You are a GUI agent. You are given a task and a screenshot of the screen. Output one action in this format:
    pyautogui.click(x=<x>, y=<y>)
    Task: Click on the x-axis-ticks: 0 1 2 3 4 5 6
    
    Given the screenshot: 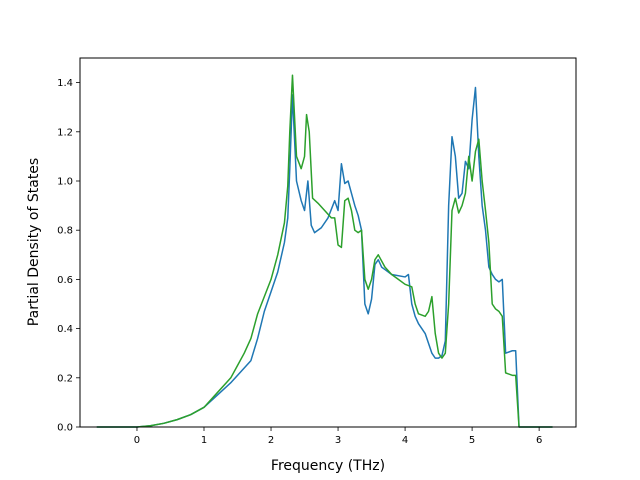 What is the action you would take?
    pyautogui.click(x=338, y=436)
    